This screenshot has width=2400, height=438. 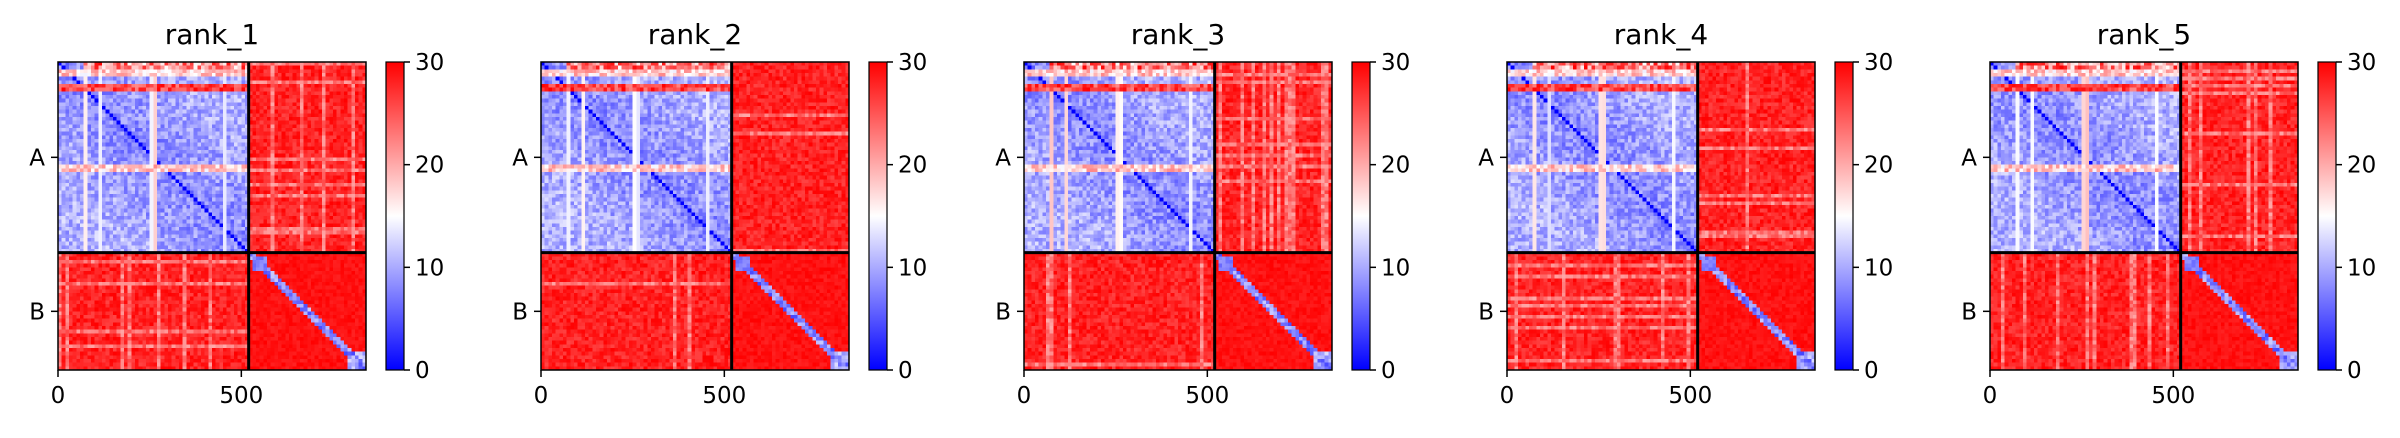 What do you see at coordinates (212, 34) in the screenshot?
I see `panel-title: rank_1` at bounding box center [212, 34].